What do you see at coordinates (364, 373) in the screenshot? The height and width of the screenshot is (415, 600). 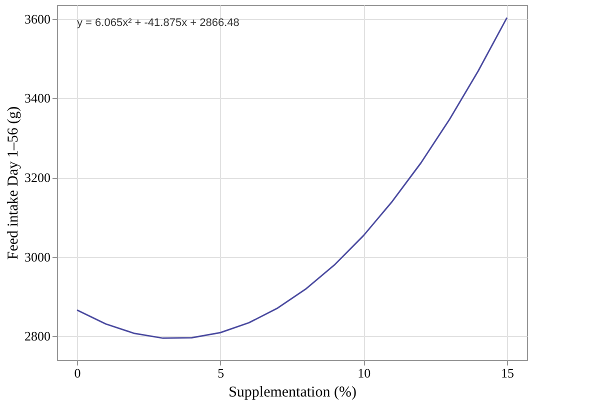 I see `x-tick-label: 10` at bounding box center [364, 373].